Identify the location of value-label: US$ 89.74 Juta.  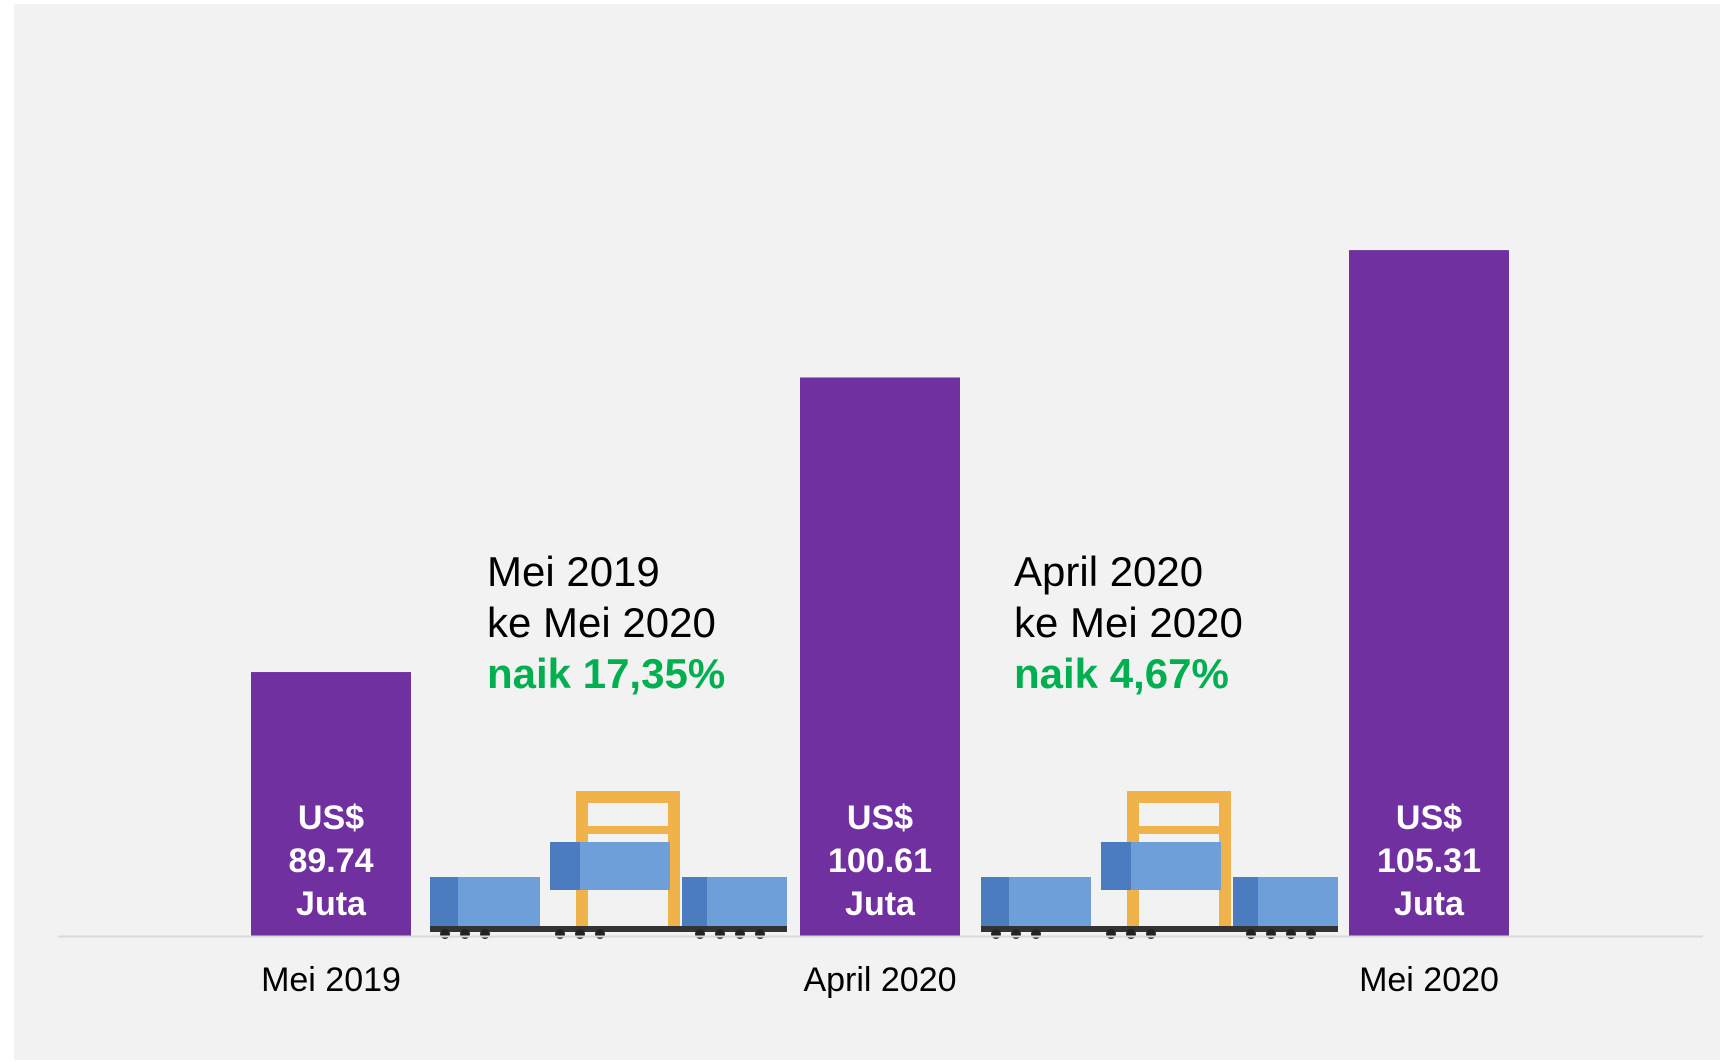
(331, 861).